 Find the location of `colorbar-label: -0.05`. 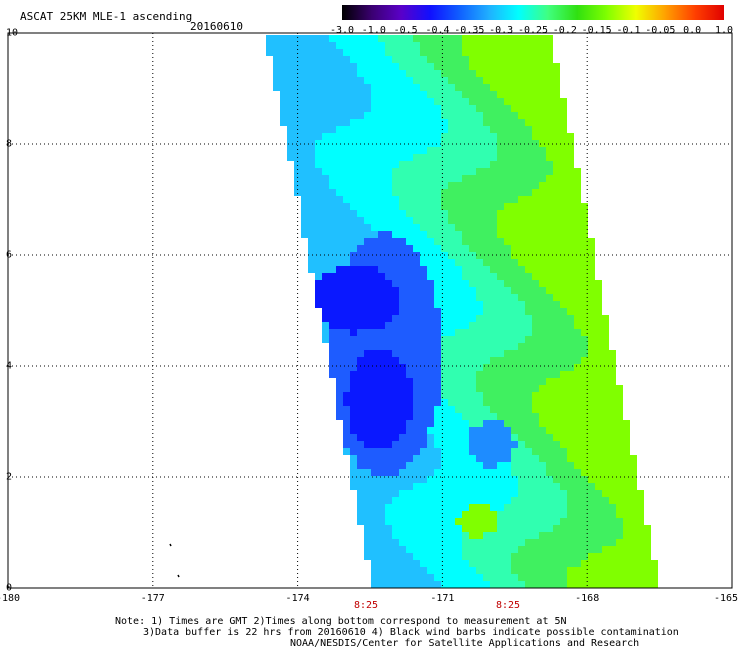

colorbar-label: -0.05 is located at coordinates (660, 30).